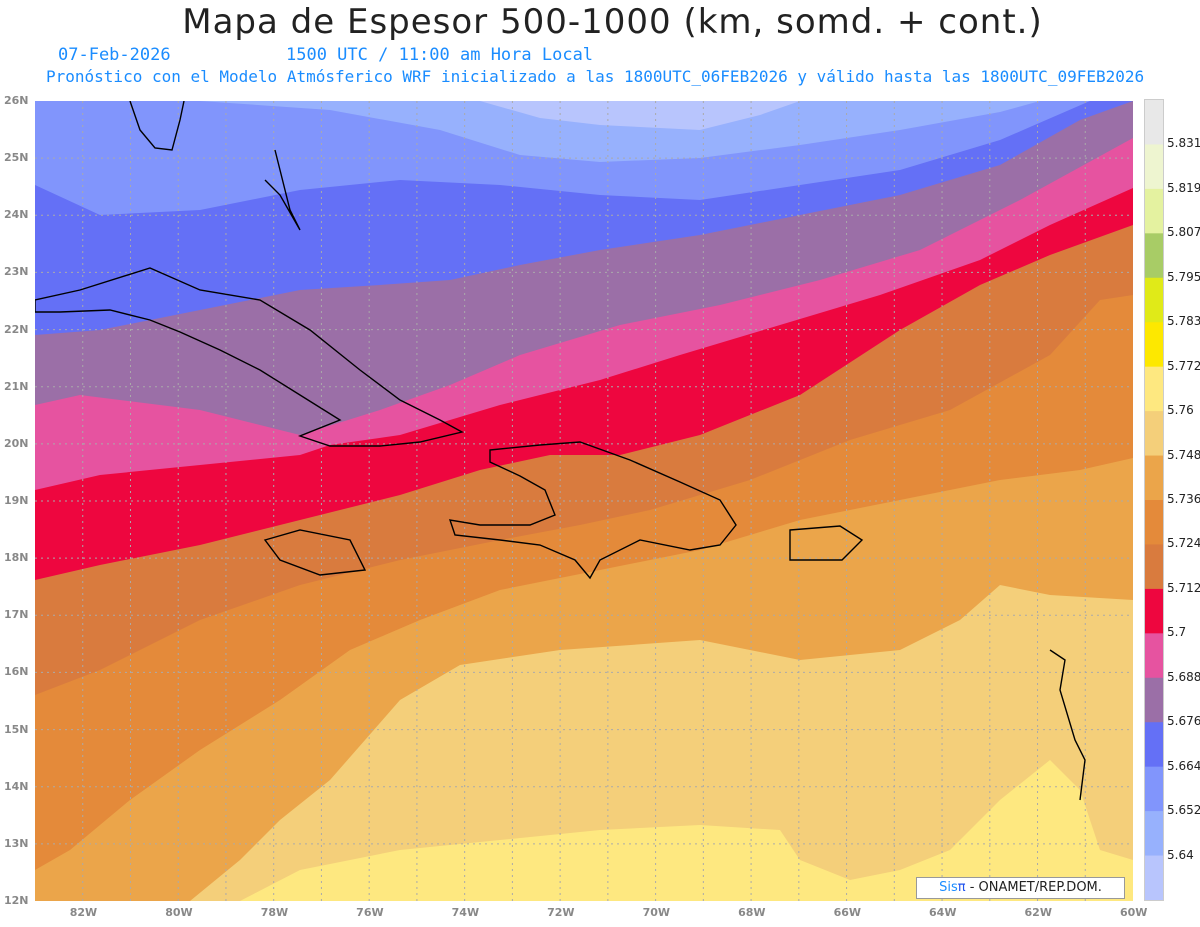 The width and height of the screenshot is (1200, 927). Describe the element at coordinates (16, 729) in the screenshot. I see `lat-tick-label: 15N` at that location.